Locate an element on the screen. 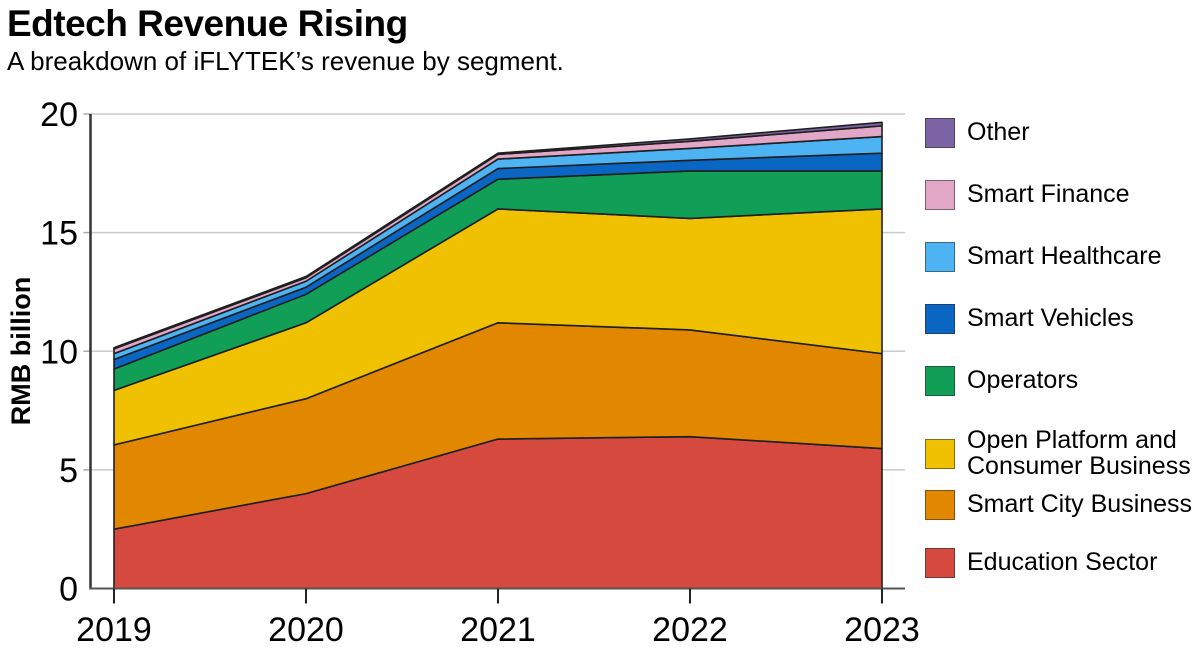 This screenshot has width=1200, height=651. legend-item-education-sector: Education Sector is located at coordinates (1041, 563).